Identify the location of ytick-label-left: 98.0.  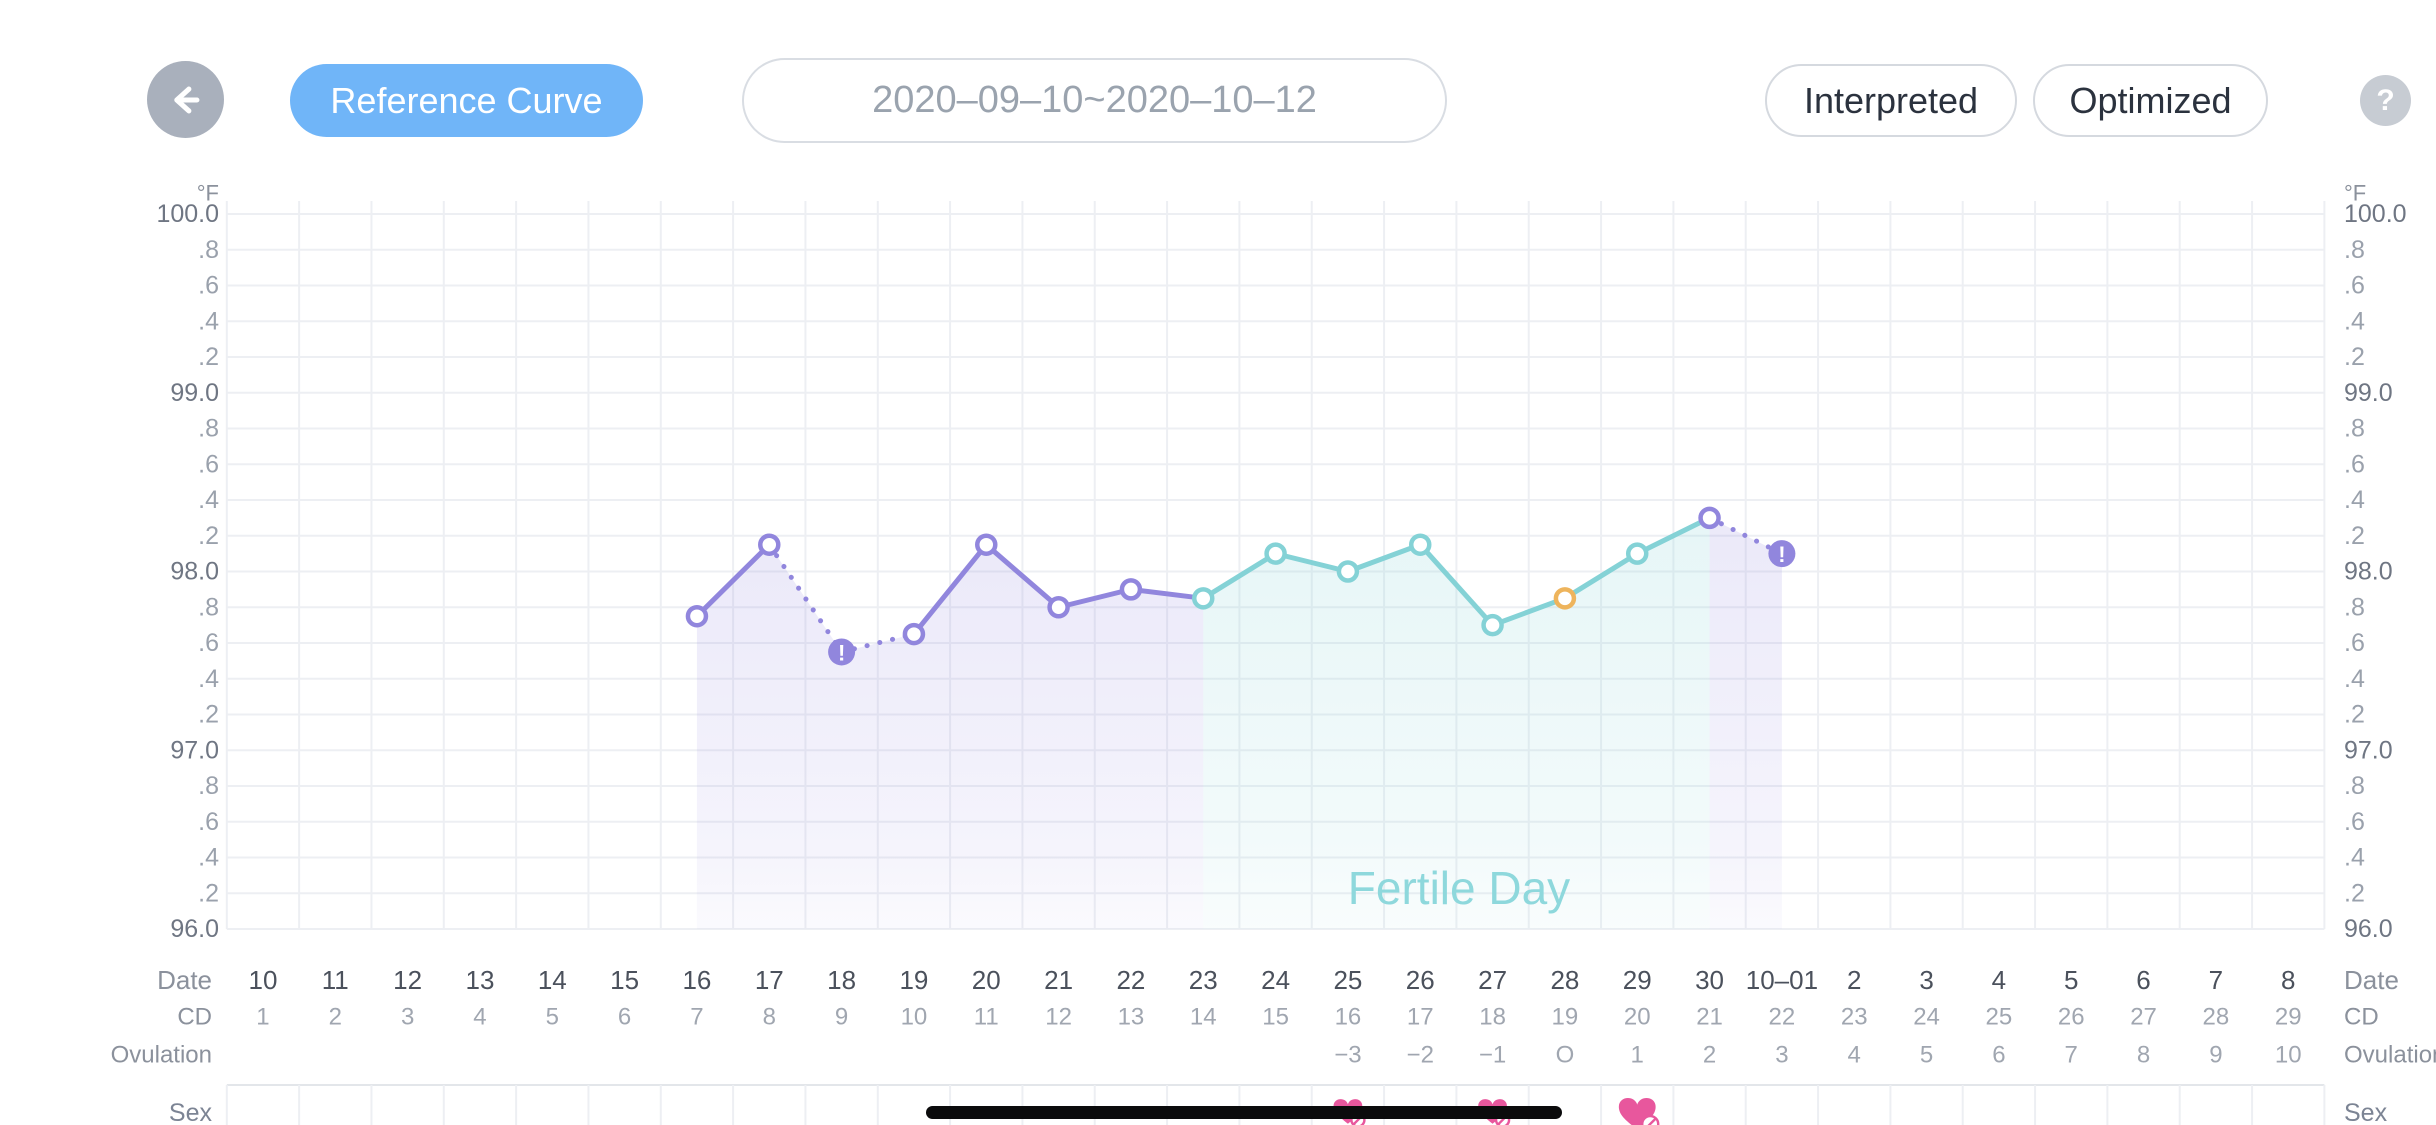
(194, 572).